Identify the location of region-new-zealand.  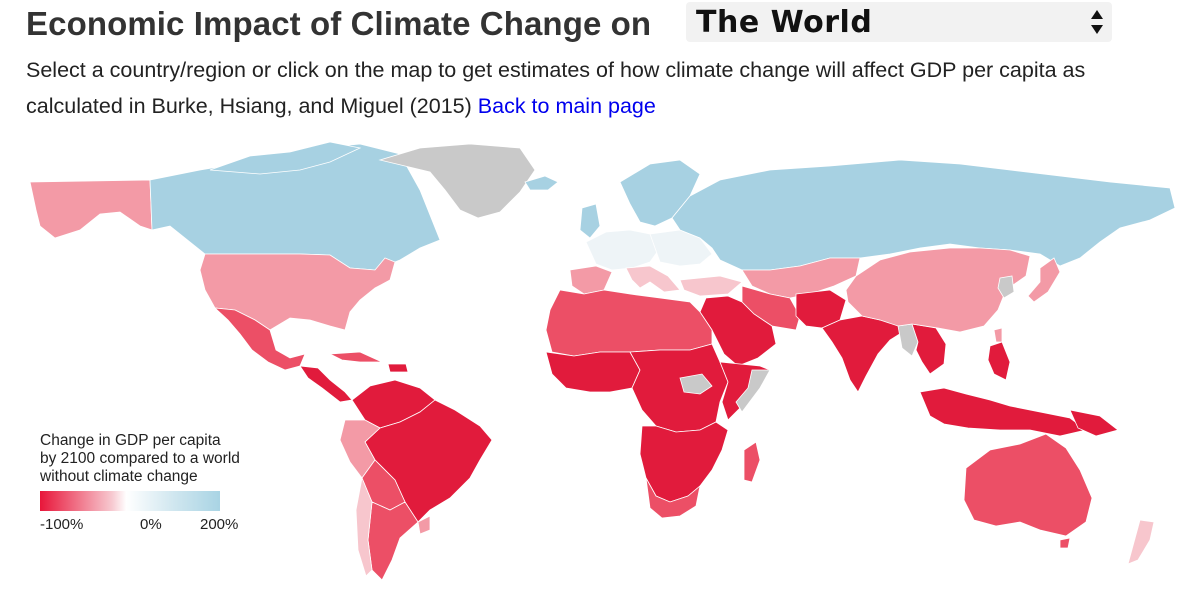
(1141, 542).